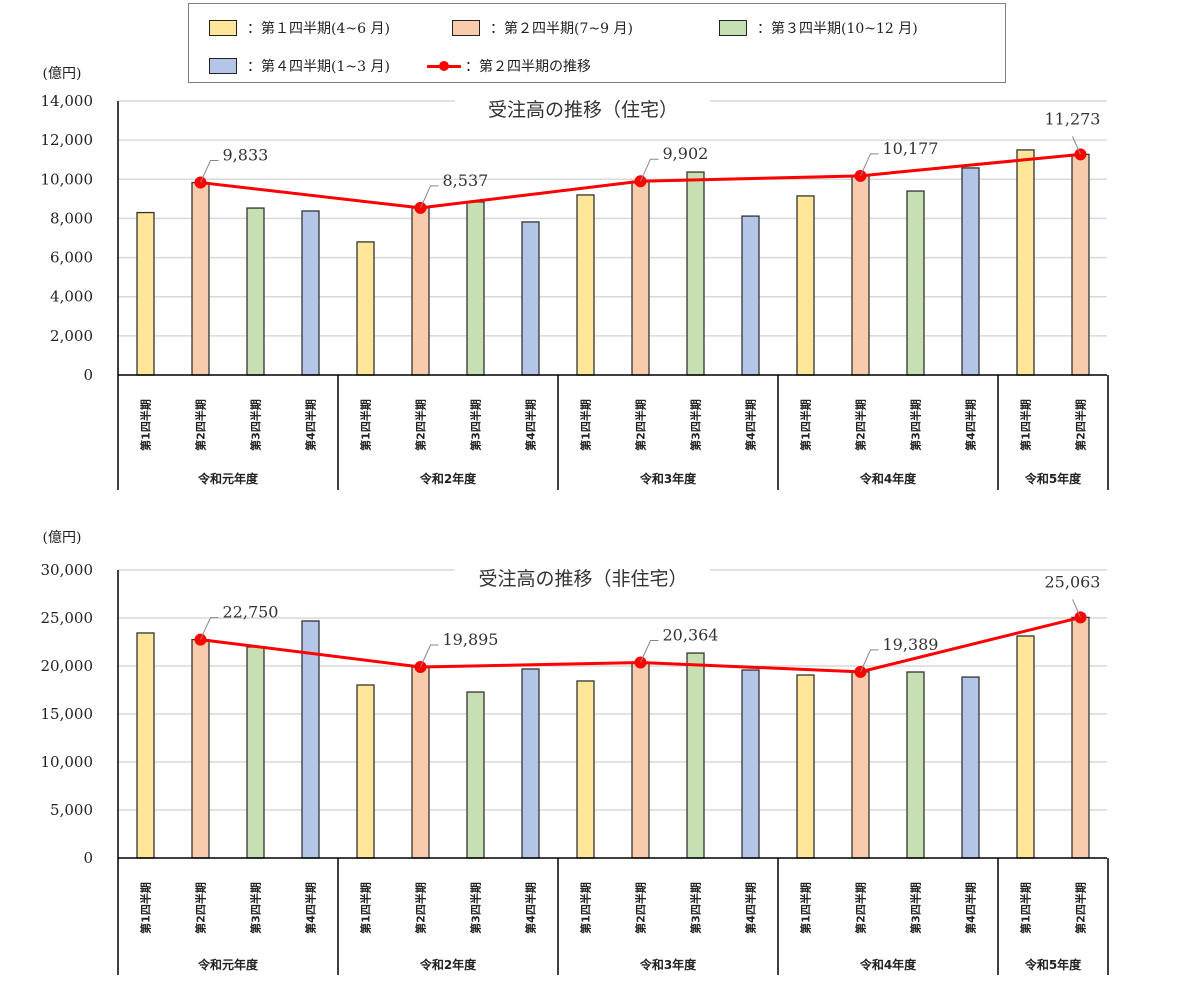 The height and width of the screenshot is (1003, 1200). I want to click on chart-title: 受注高の推移（住宅）, so click(583, 110).